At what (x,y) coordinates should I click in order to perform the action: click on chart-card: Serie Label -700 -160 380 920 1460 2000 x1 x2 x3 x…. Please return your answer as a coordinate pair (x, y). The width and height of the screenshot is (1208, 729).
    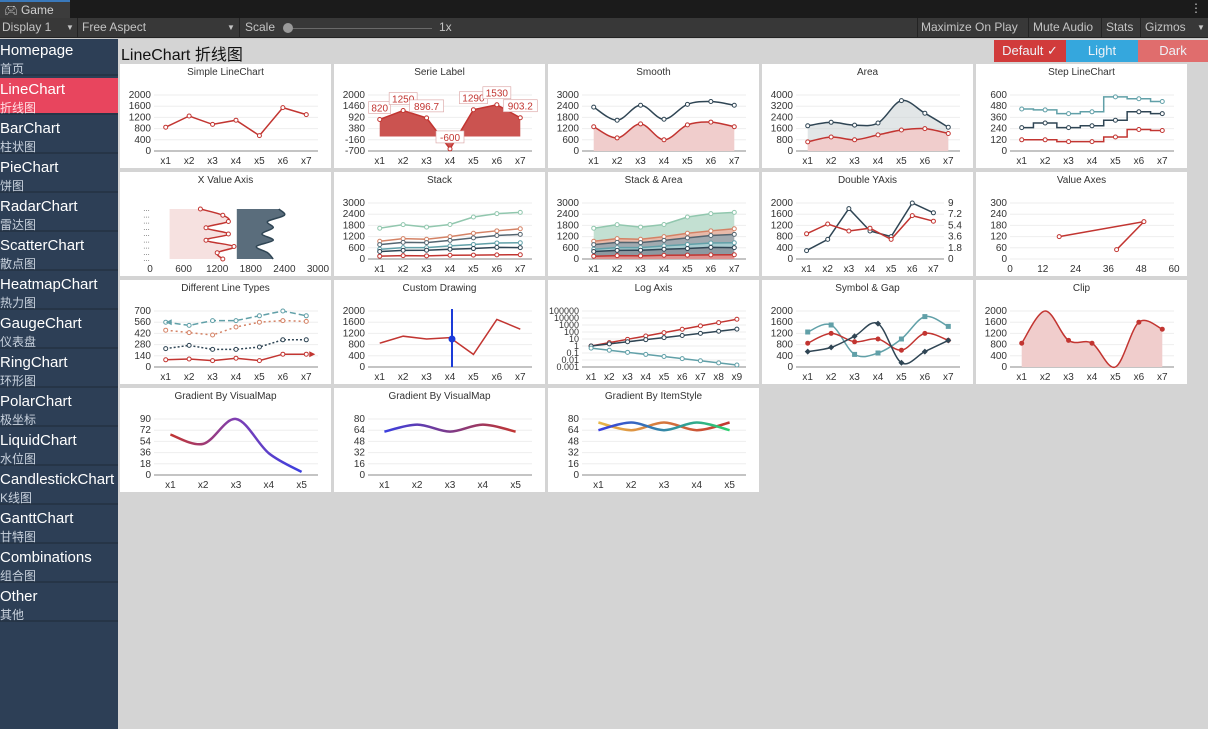
    Looking at the image, I should click on (439, 116).